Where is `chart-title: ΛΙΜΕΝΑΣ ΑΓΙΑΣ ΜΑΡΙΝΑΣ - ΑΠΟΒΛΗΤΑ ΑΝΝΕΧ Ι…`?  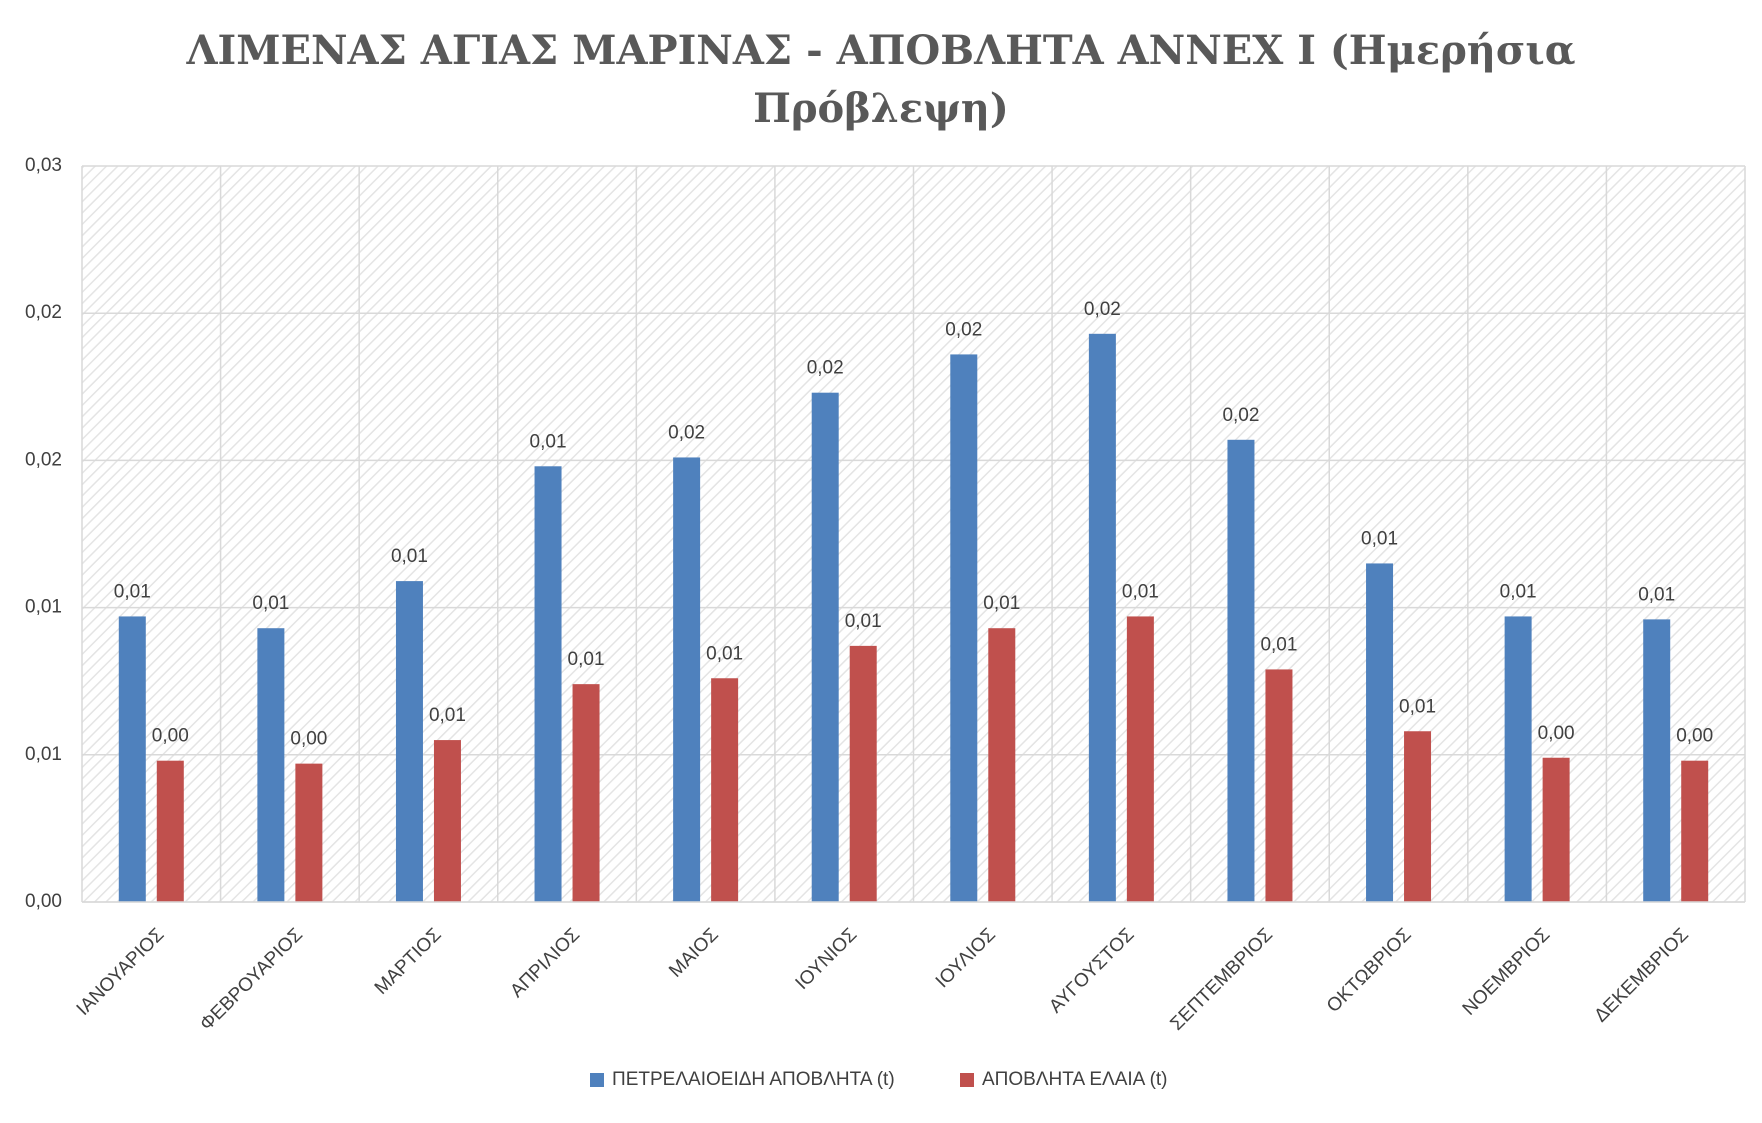
chart-title: ΛΙΜΕΝΑΣ ΑΓΙΑΣ ΜΑΡΙΝΑΣ - ΑΠΟΒΛΗΤΑ ΑΝΝΕΧ Ι… is located at coordinates (881, 79).